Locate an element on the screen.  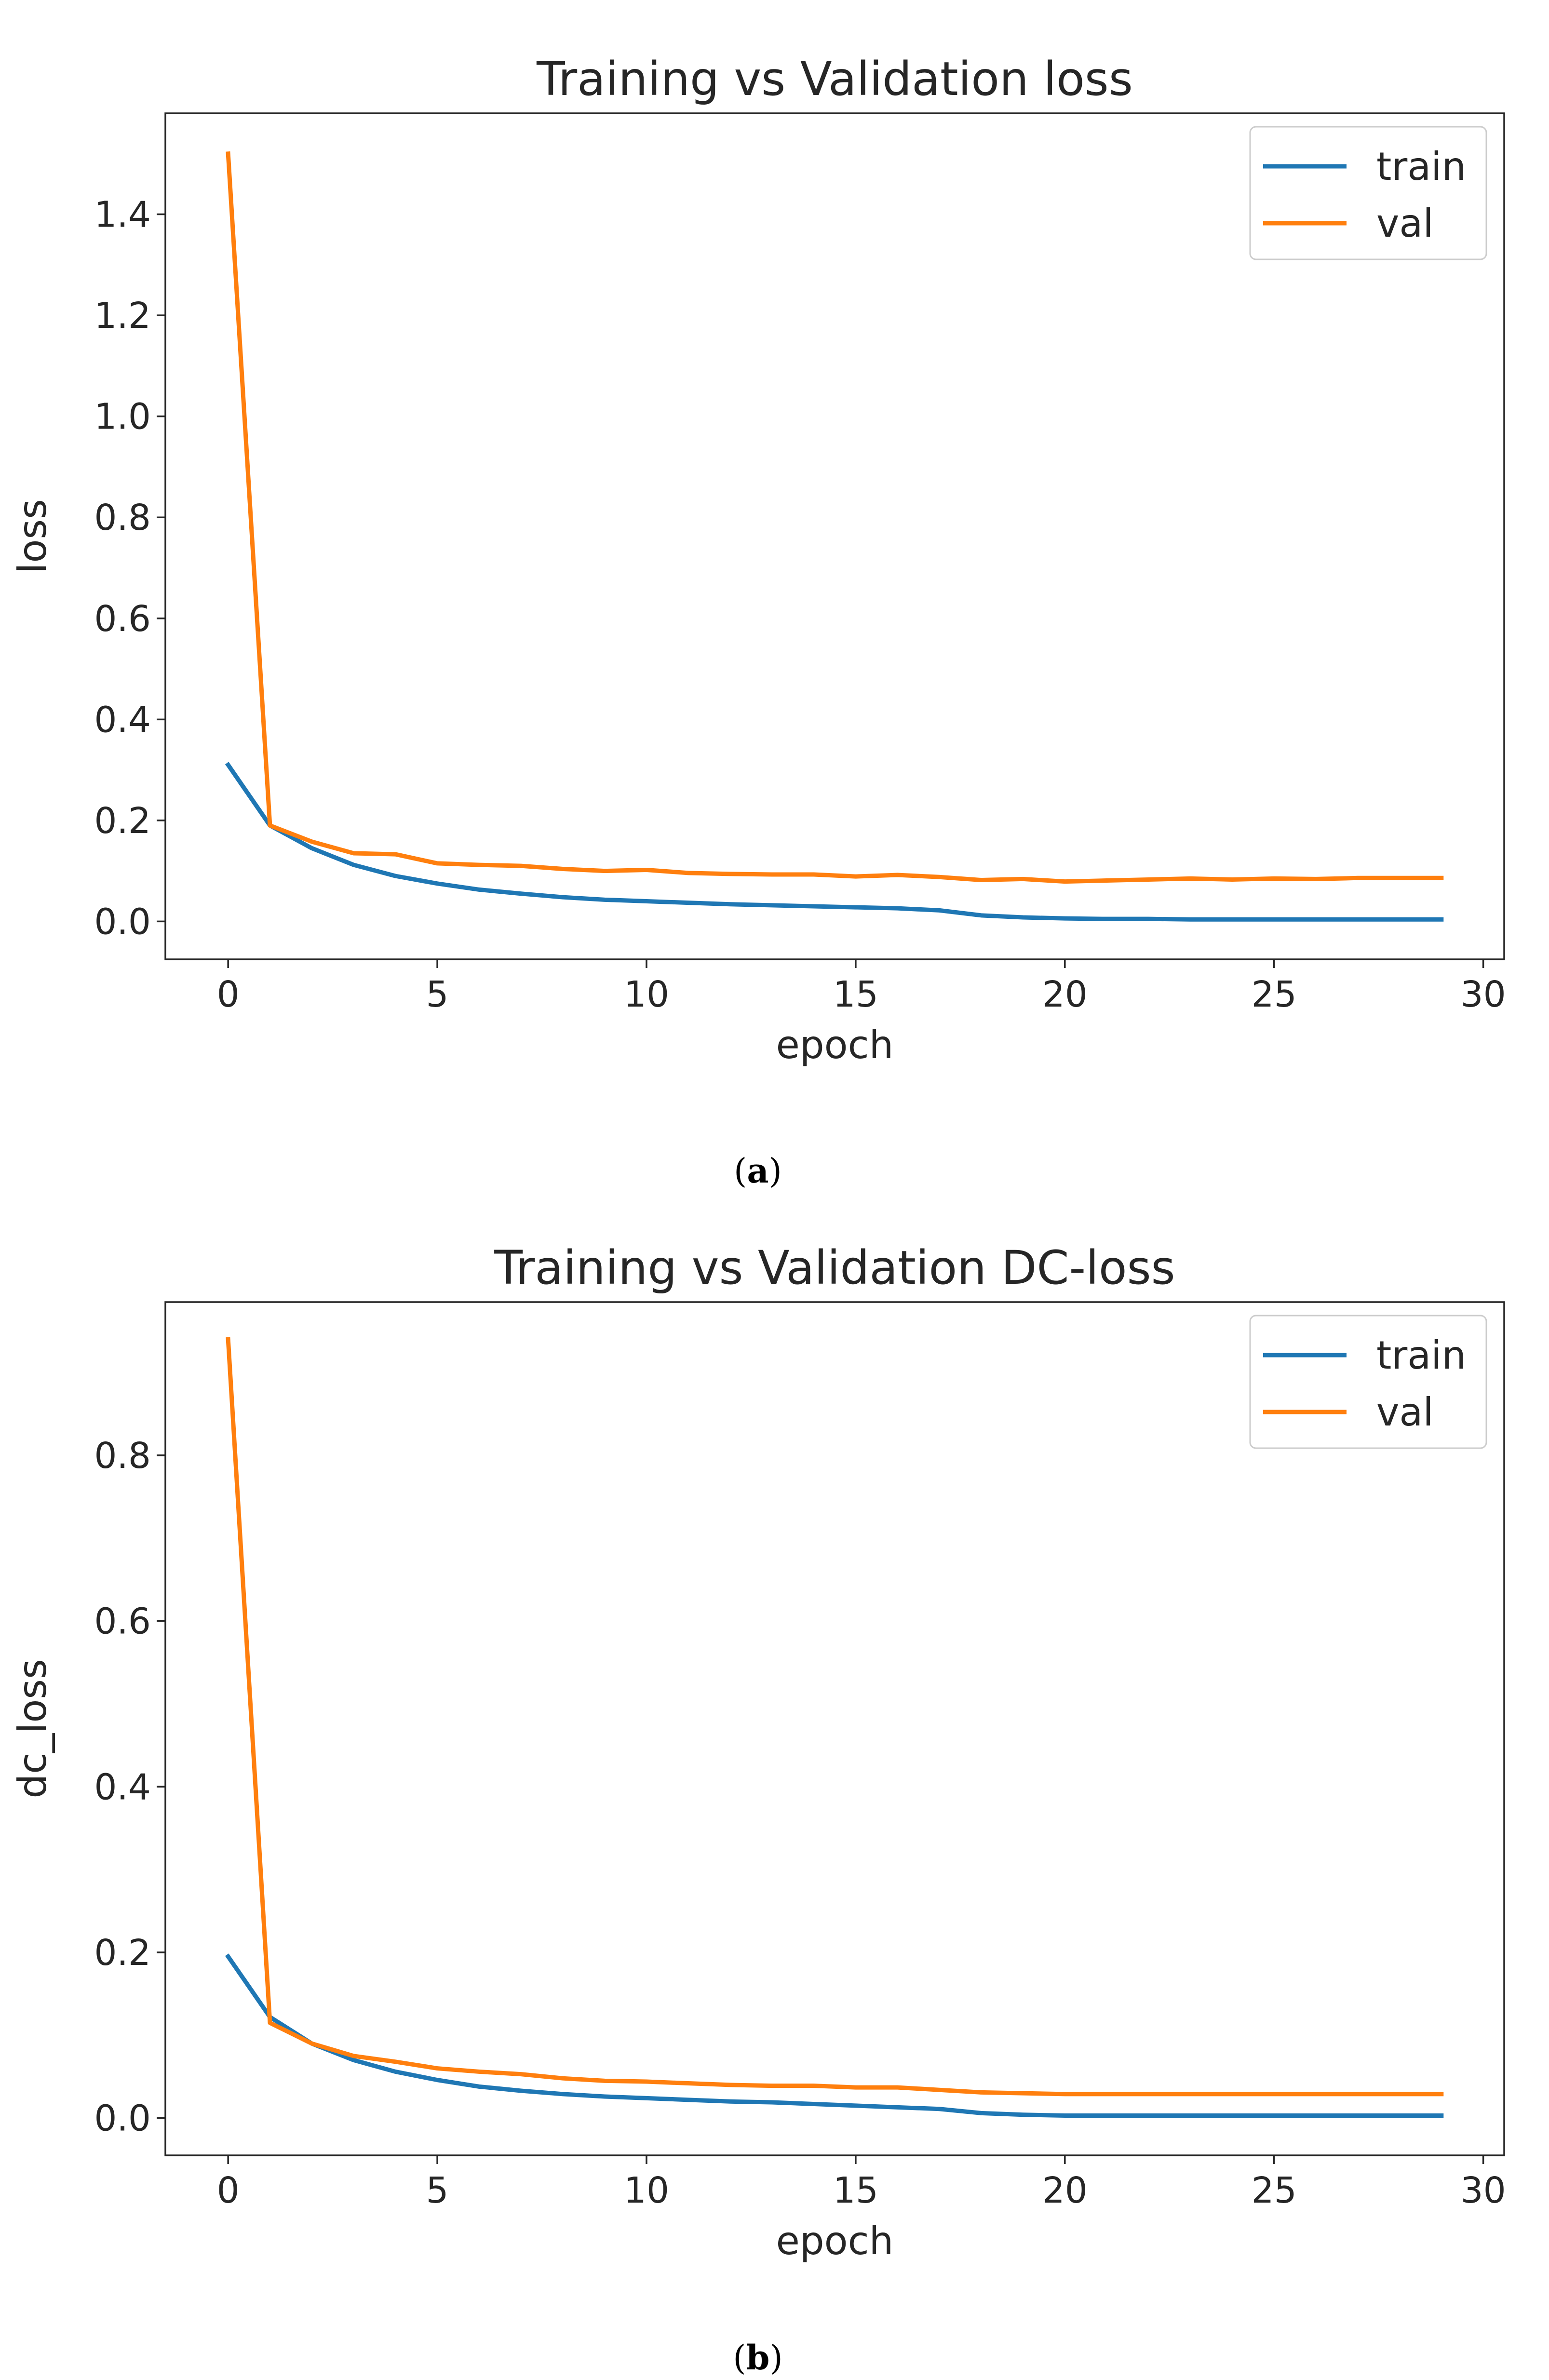
caption-a-letter: a is located at coordinates (757, 1171).